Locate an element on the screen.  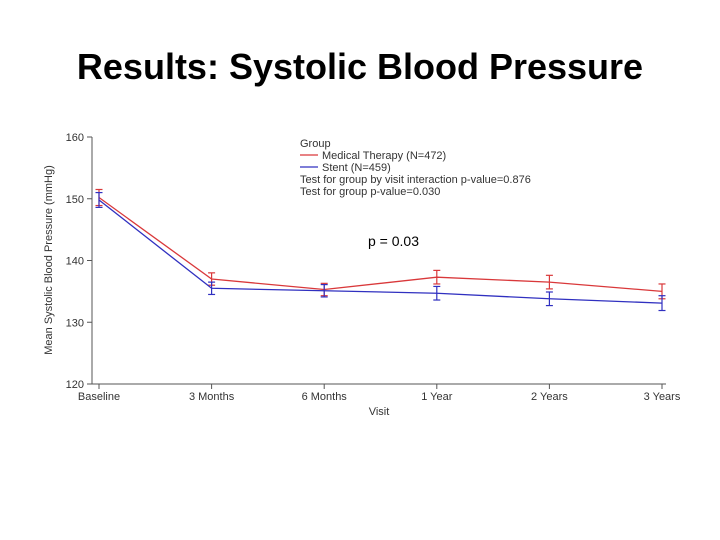
legend-title: Group is located at coordinates (315, 144).